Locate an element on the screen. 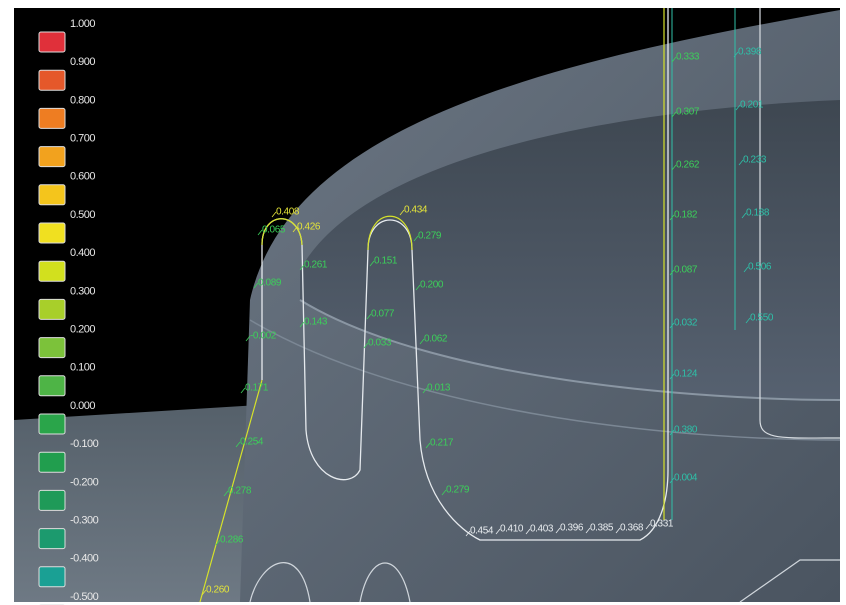  deviation-label: 0.077 is located at coordinates (383, 314).